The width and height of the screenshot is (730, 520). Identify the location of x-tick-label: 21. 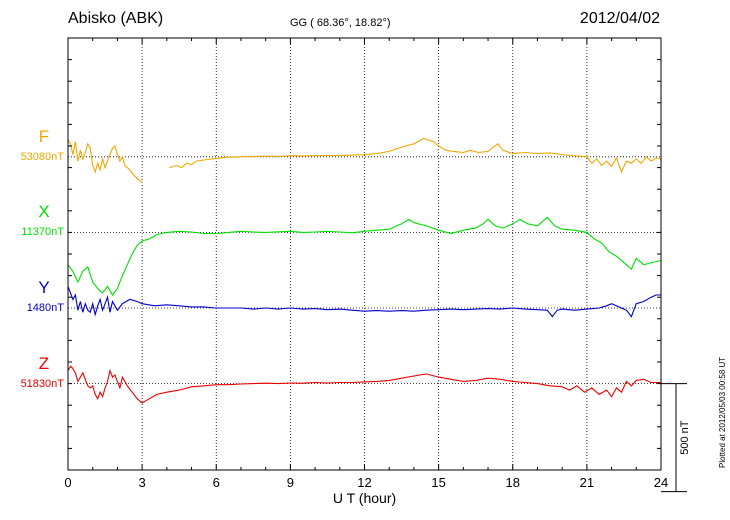
(587, 482).